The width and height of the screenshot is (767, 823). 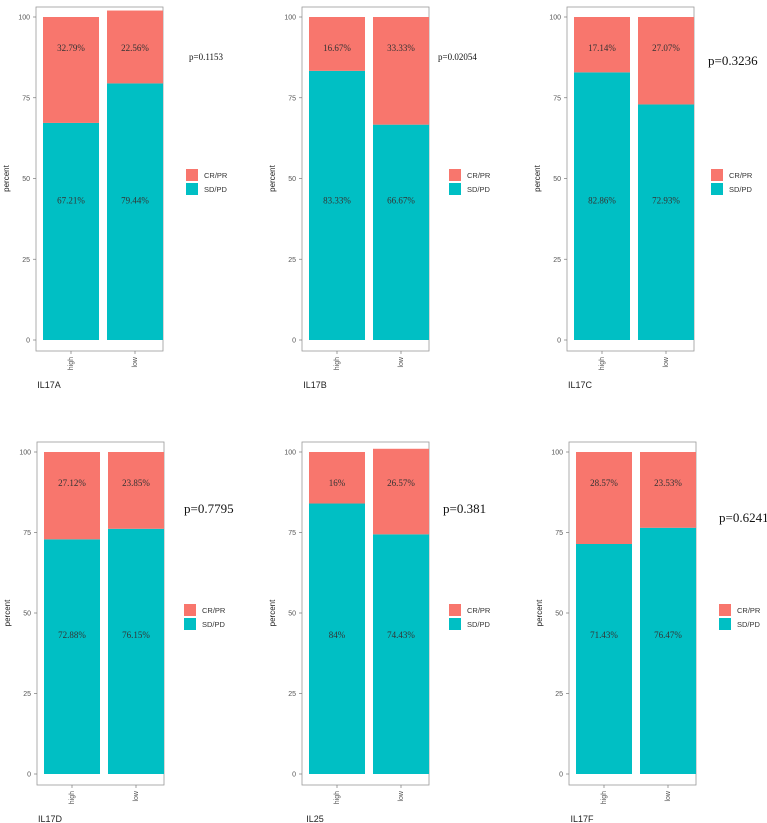 I want to click on p-value-annotation: p=0.02054, so click(x=457, y=57).